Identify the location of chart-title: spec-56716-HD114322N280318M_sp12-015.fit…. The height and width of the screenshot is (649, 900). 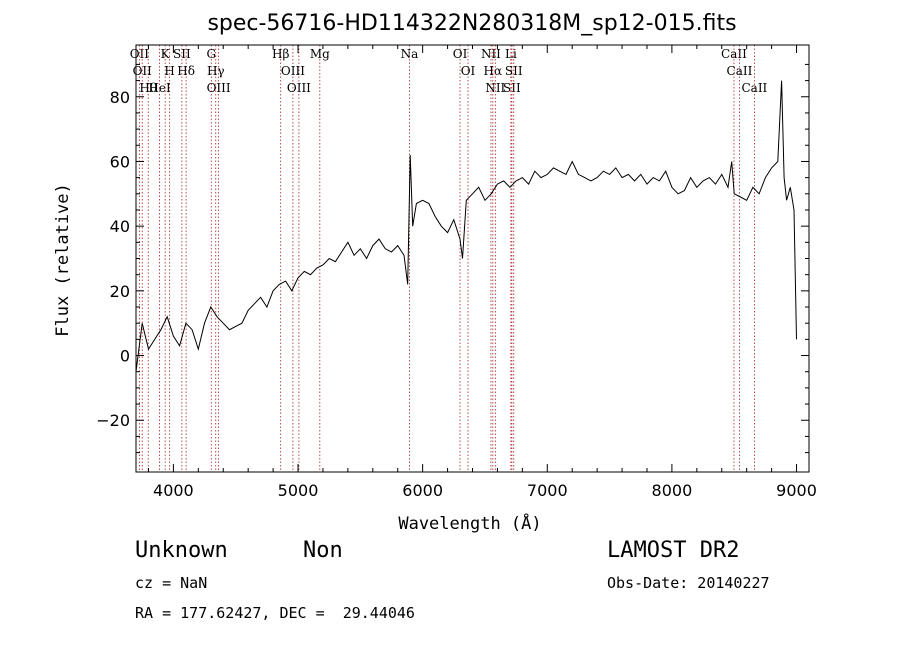
(471, 23).